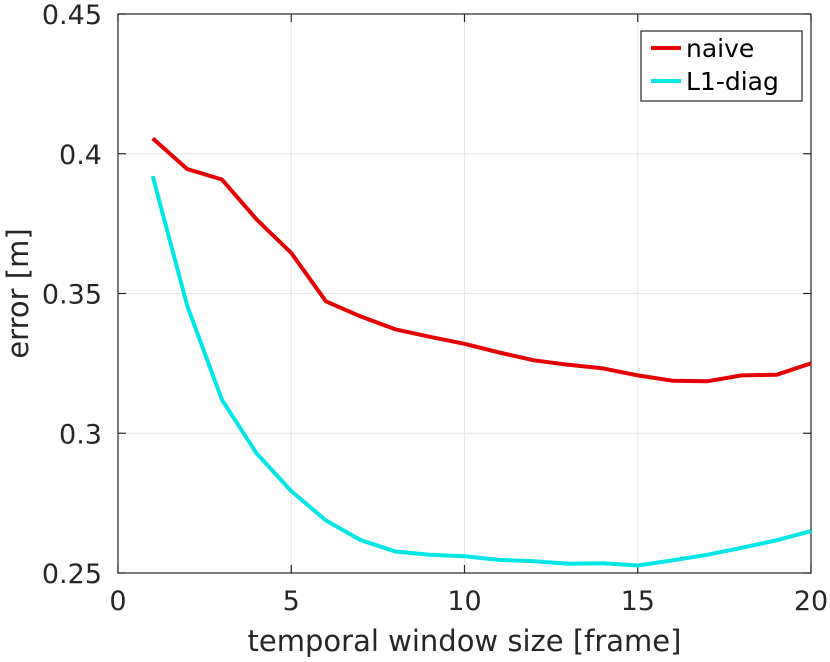 This screenshot has width=830, height=662. What do you see at coordinates (638, 601) in the screenshot?
I see `x-tick-label: 15` at bounding box center [638, 601].